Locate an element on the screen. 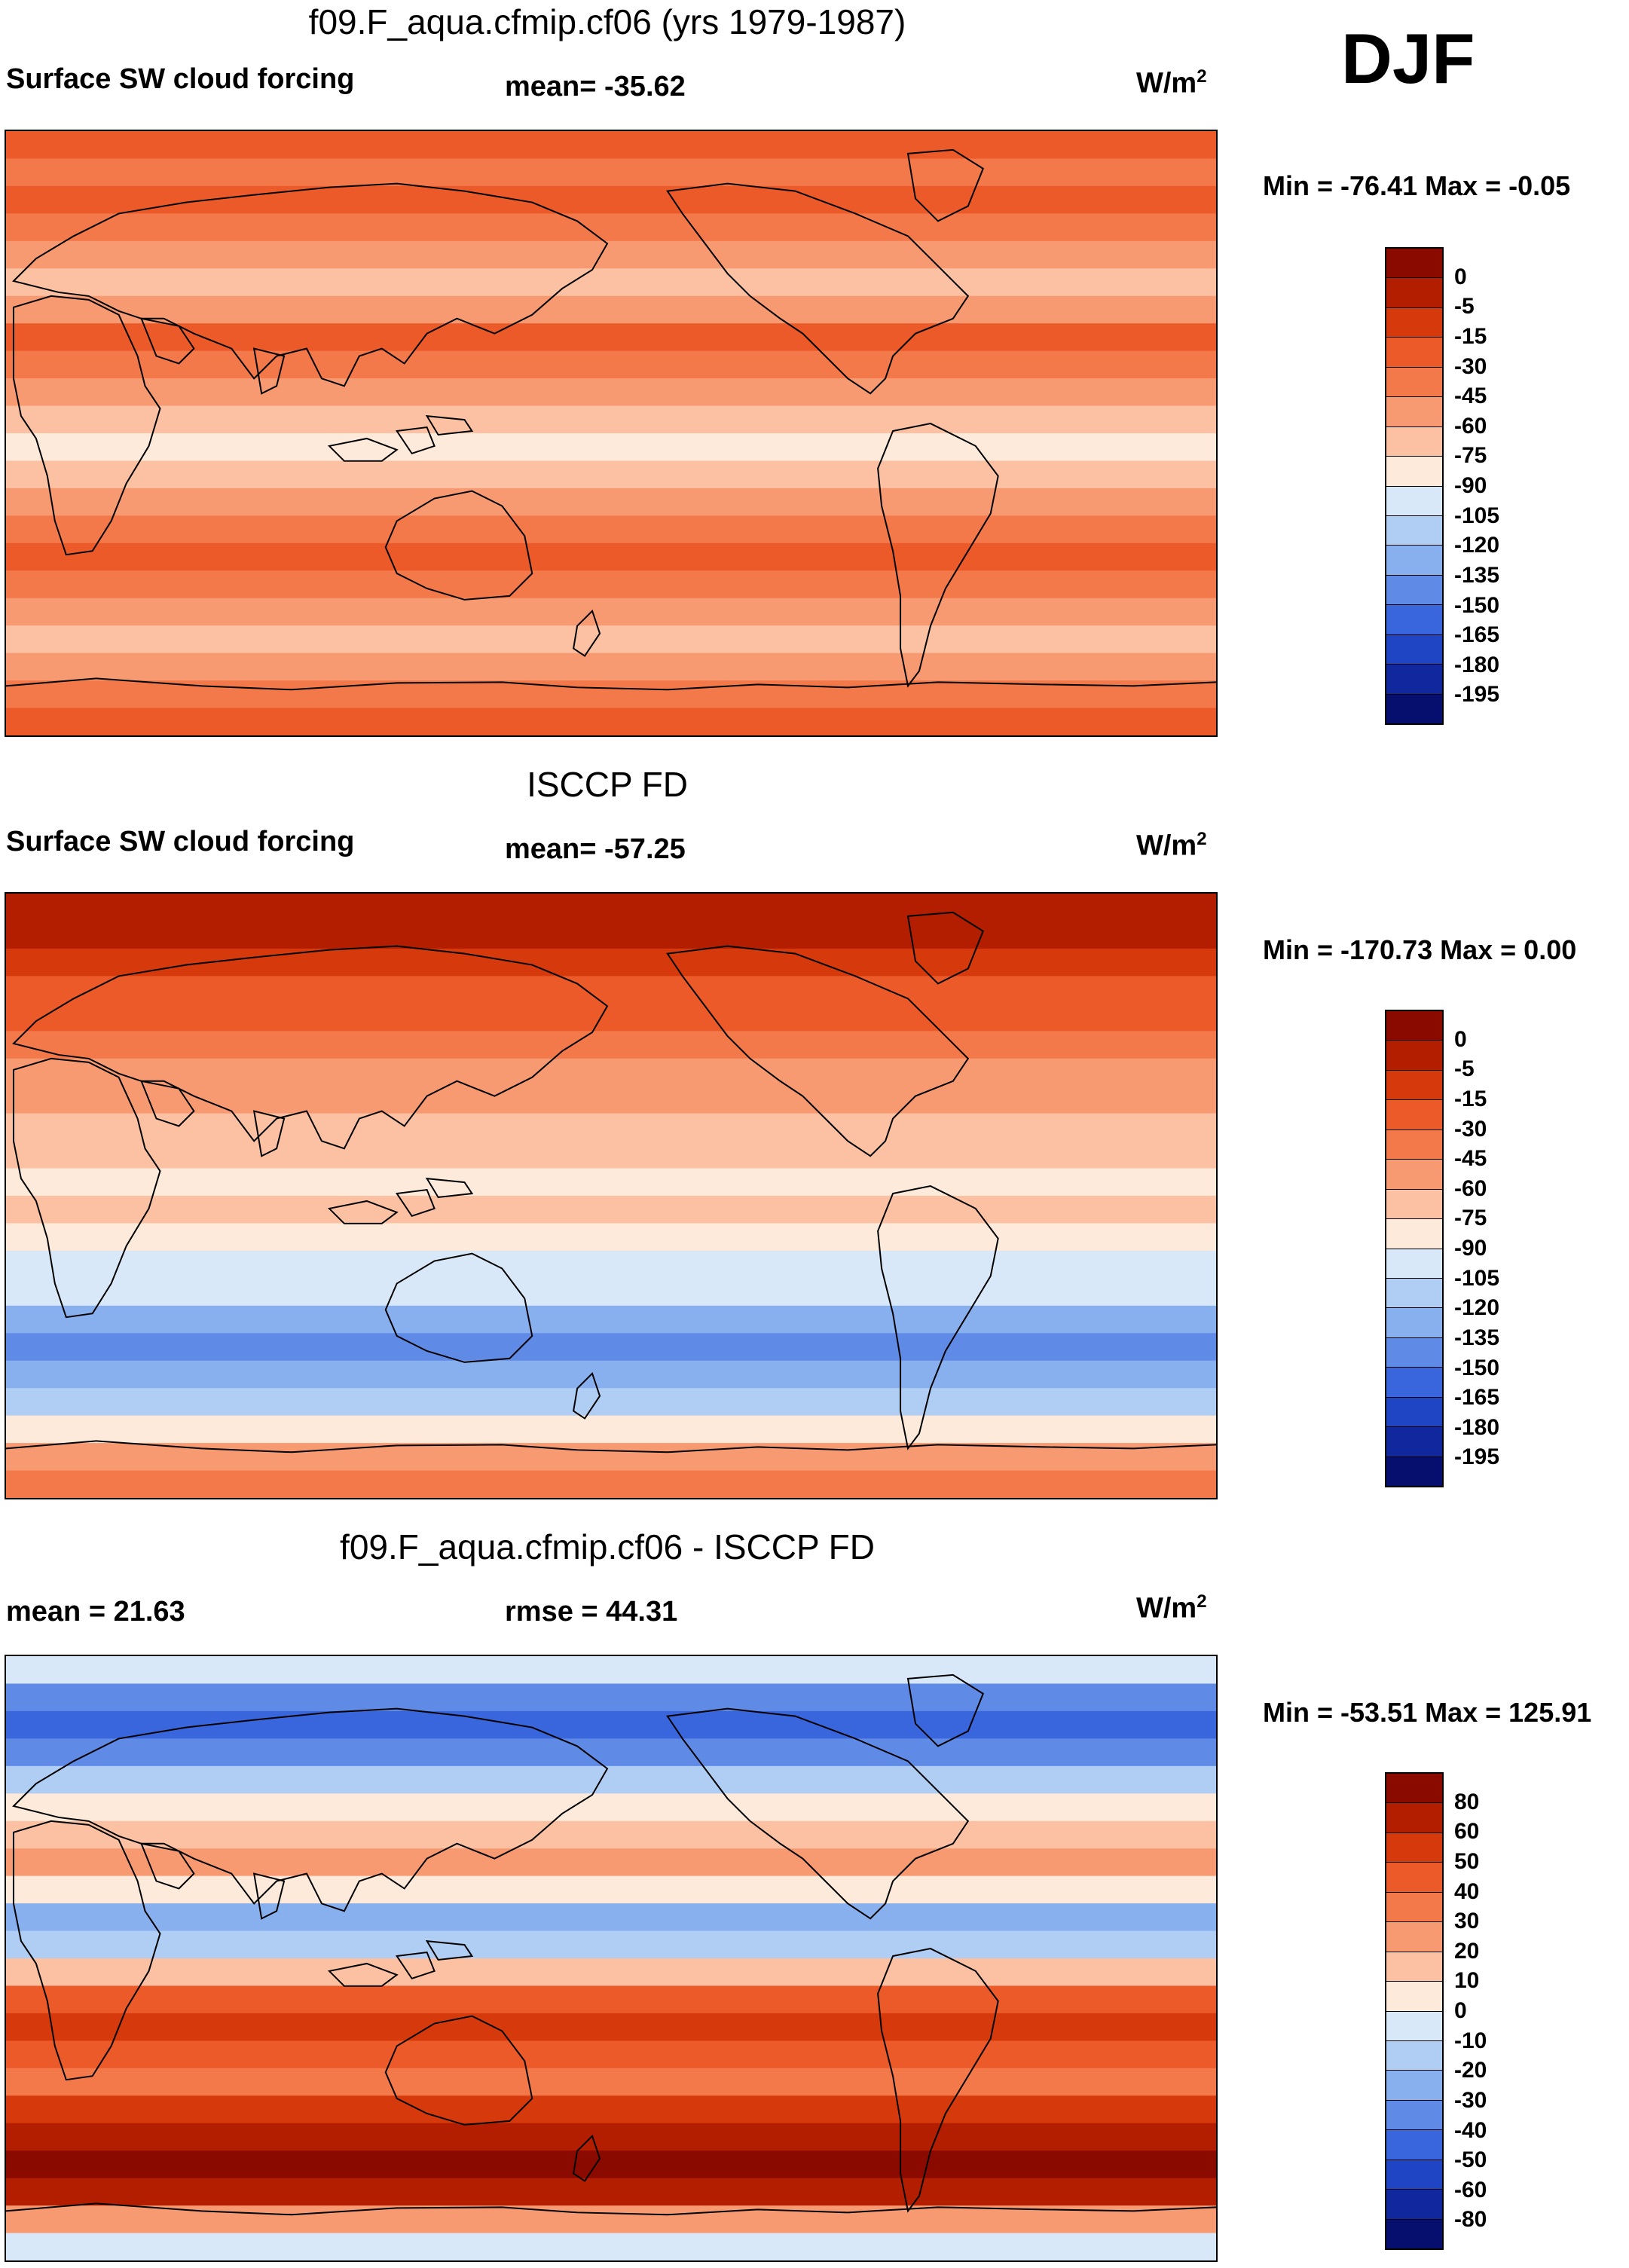  season-label: DJF is located at coordinates (1408, 58).